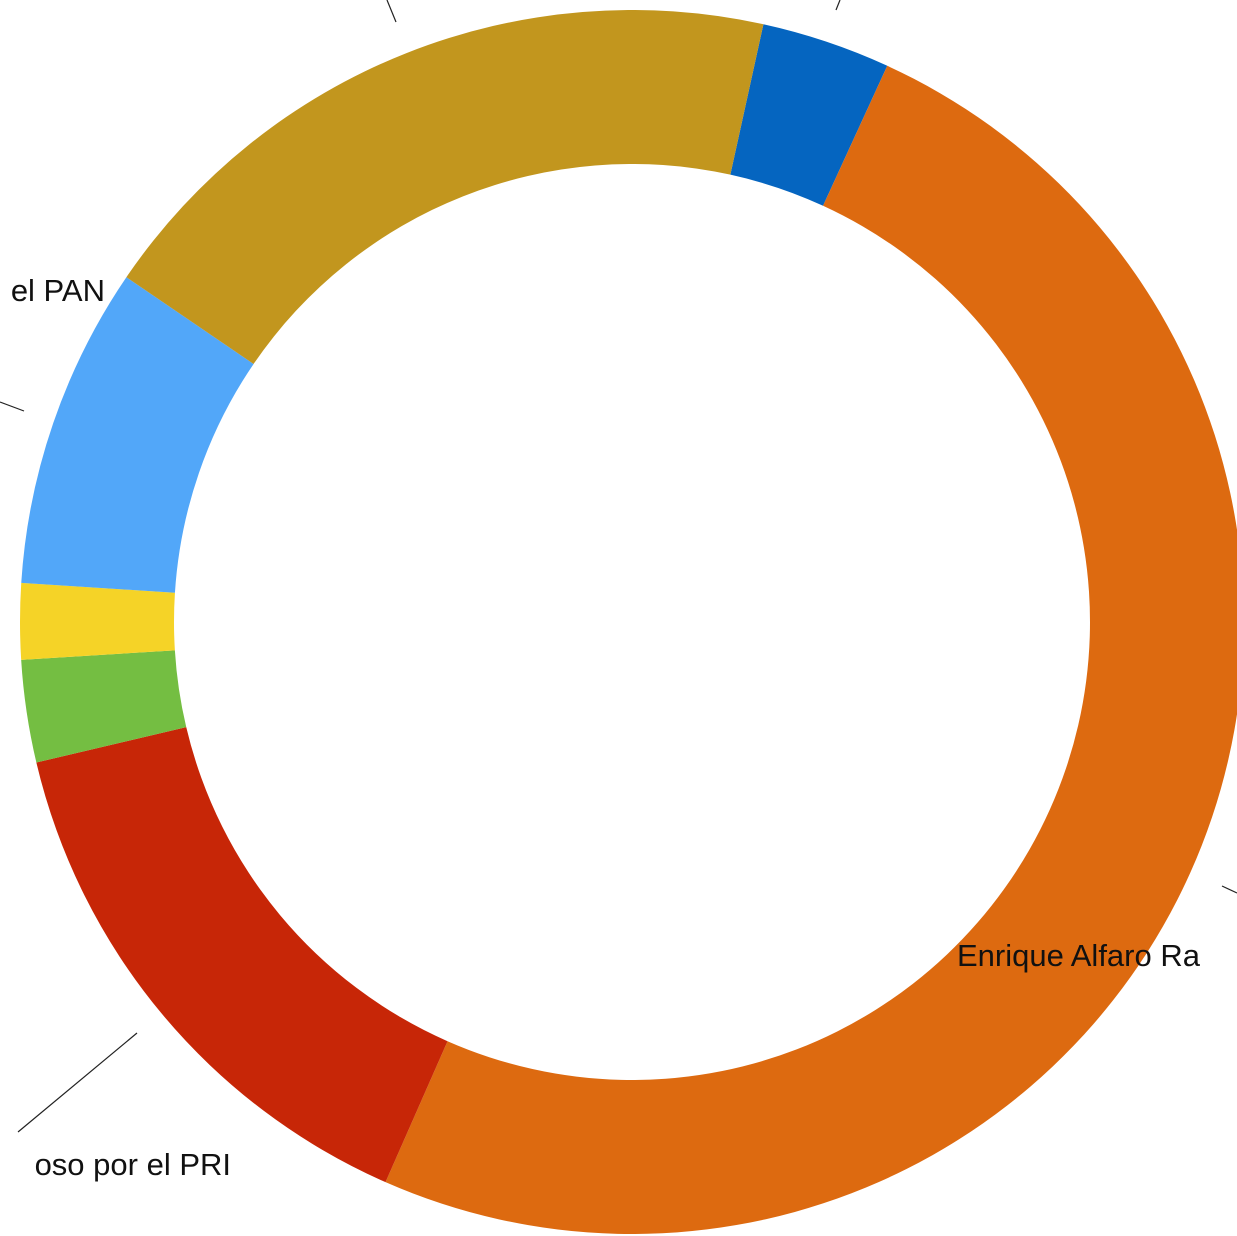 The image size is (1237, 1236). What do you see at coordinates (58, 290) in the screenshot?
I see `segment-label: el PAN` at bounding box center [58, 290].